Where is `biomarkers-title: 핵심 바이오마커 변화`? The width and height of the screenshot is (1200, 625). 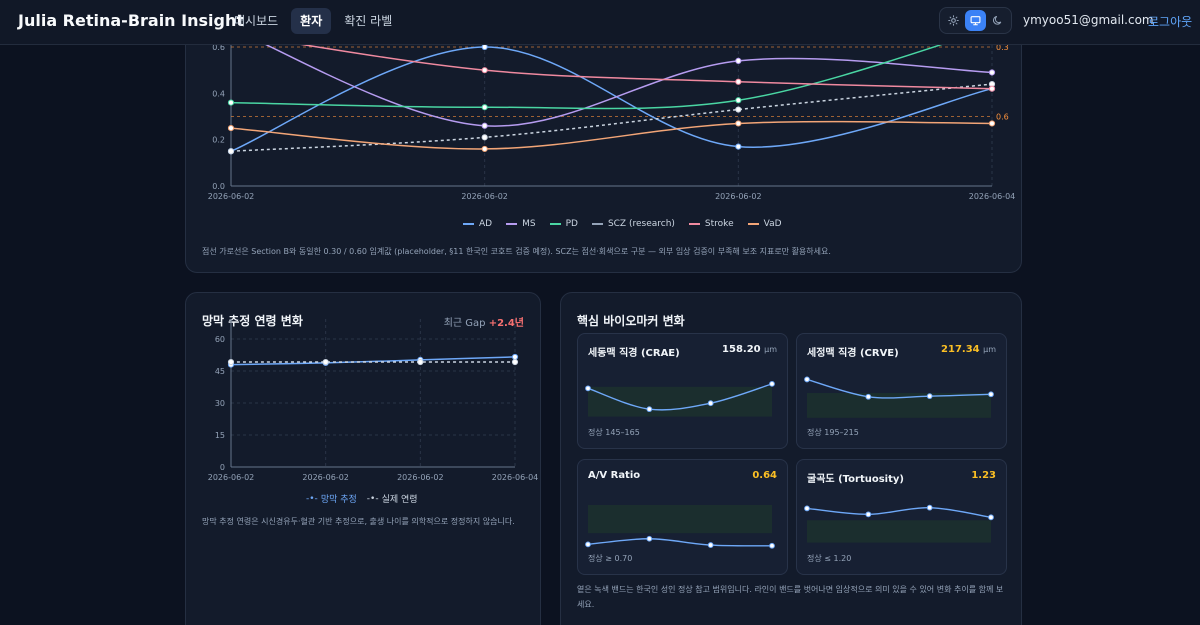 biomarkers-title: 핵심 바이오마커 변화 is located at coordinates (631, 321).